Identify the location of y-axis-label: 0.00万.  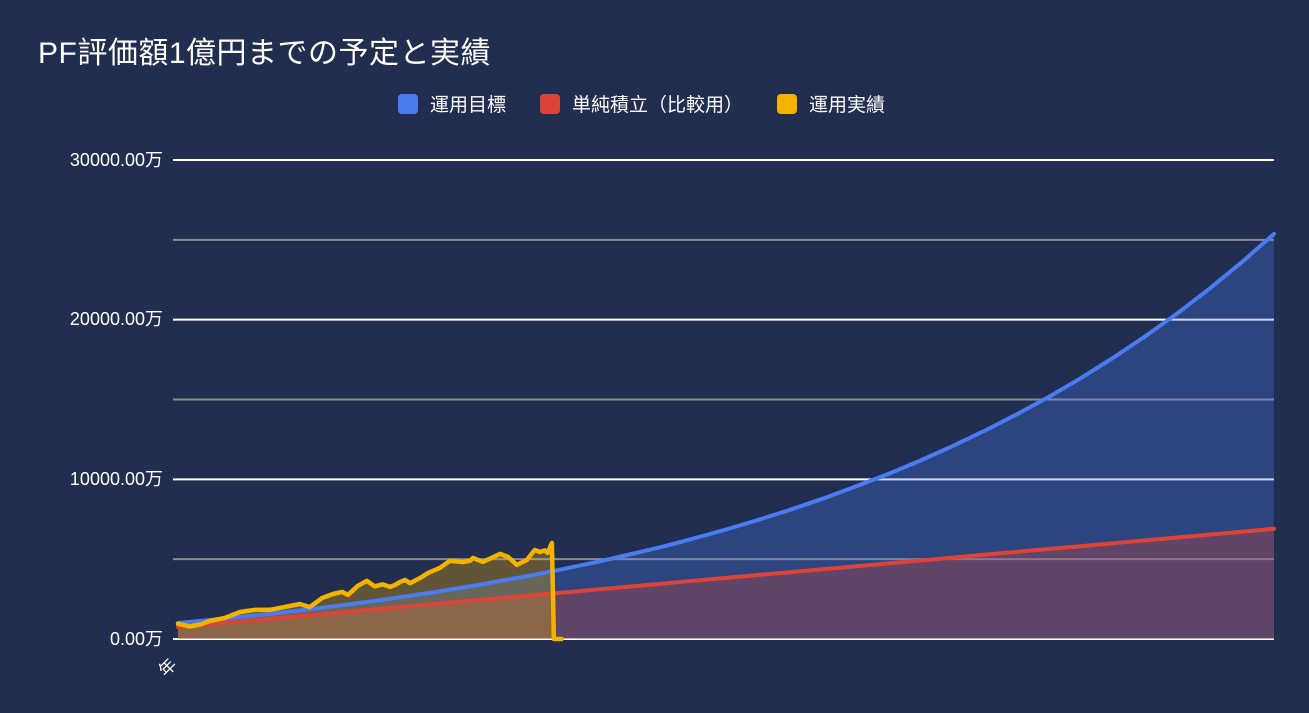
(136, 639).